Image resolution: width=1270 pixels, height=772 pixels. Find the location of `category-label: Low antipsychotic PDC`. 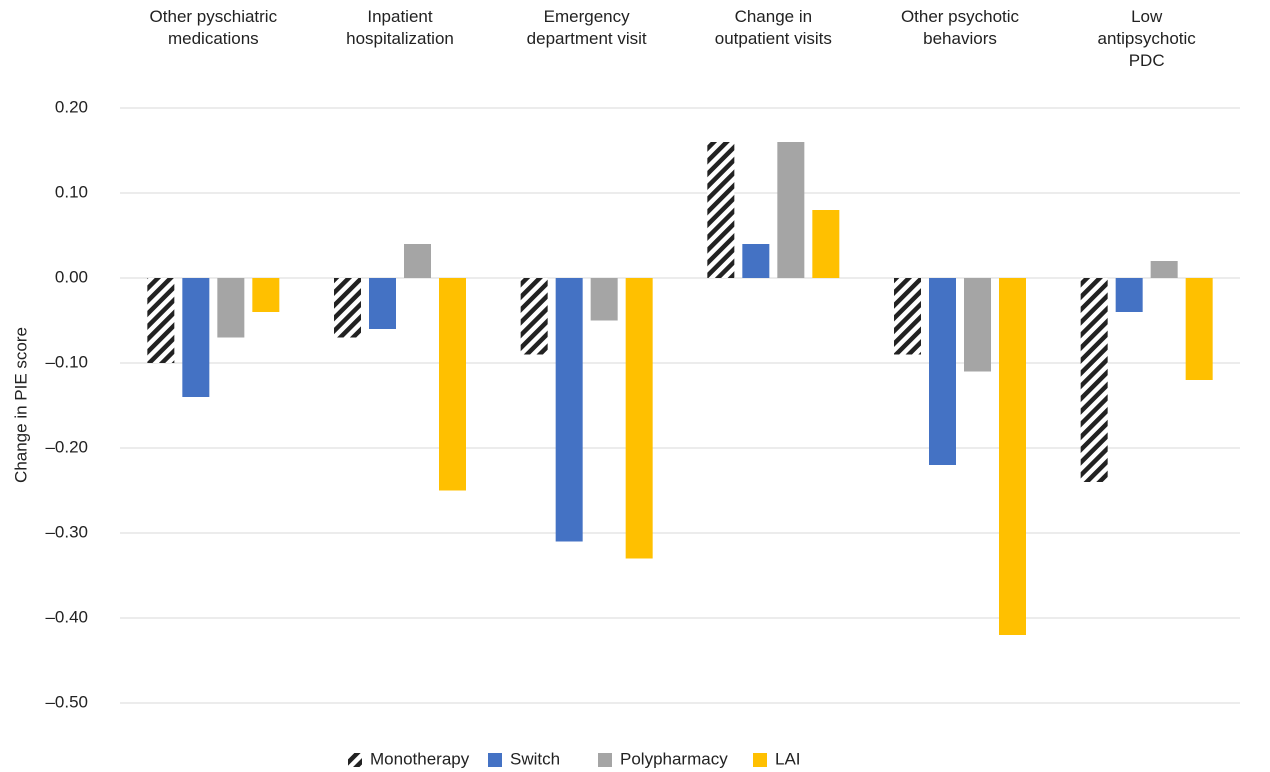

category-label: Low antipsychotic PDC is located at coordinates (1146, 38).